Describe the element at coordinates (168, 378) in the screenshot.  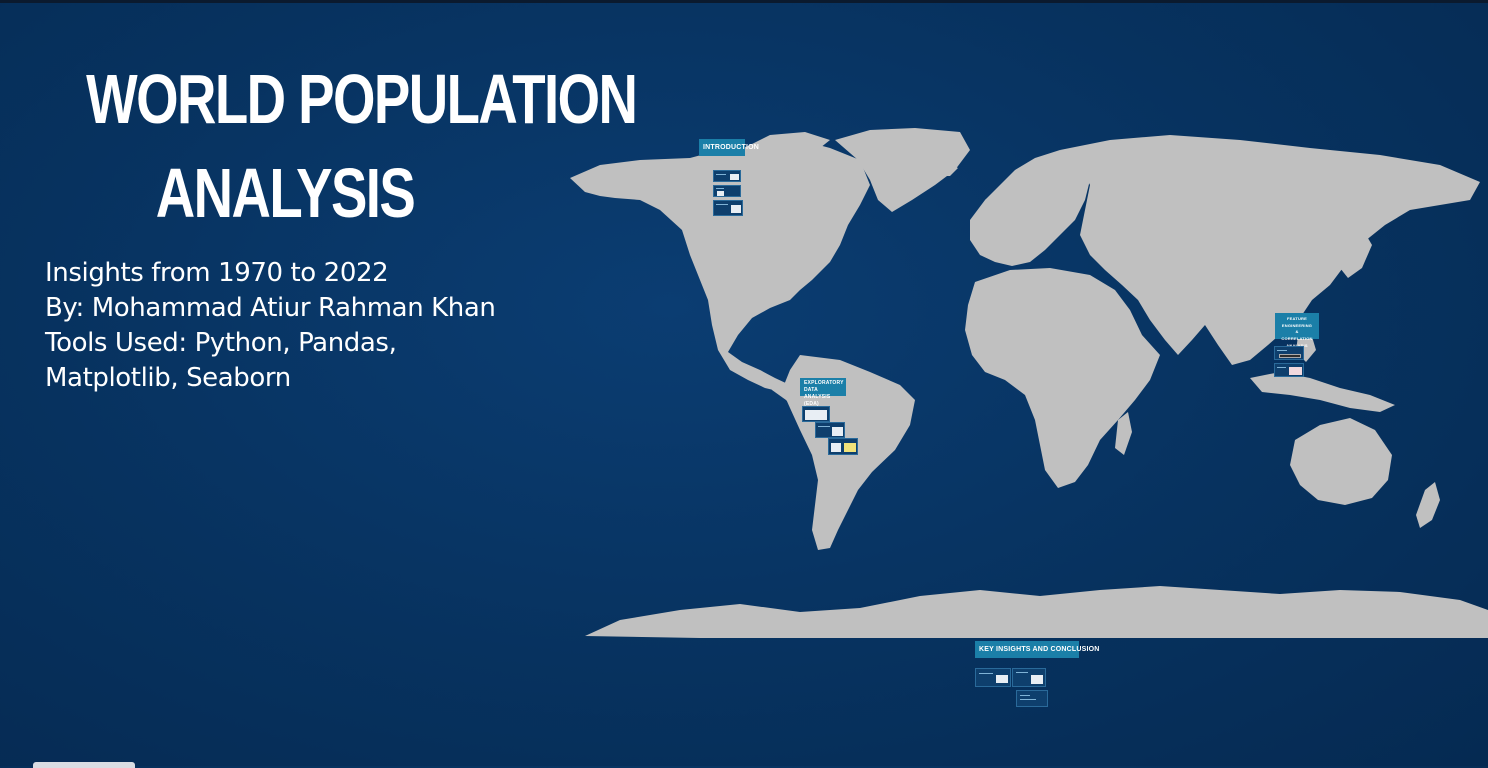
I see `subtitle-line-4: Matplotlib, Seaborn` at that location.